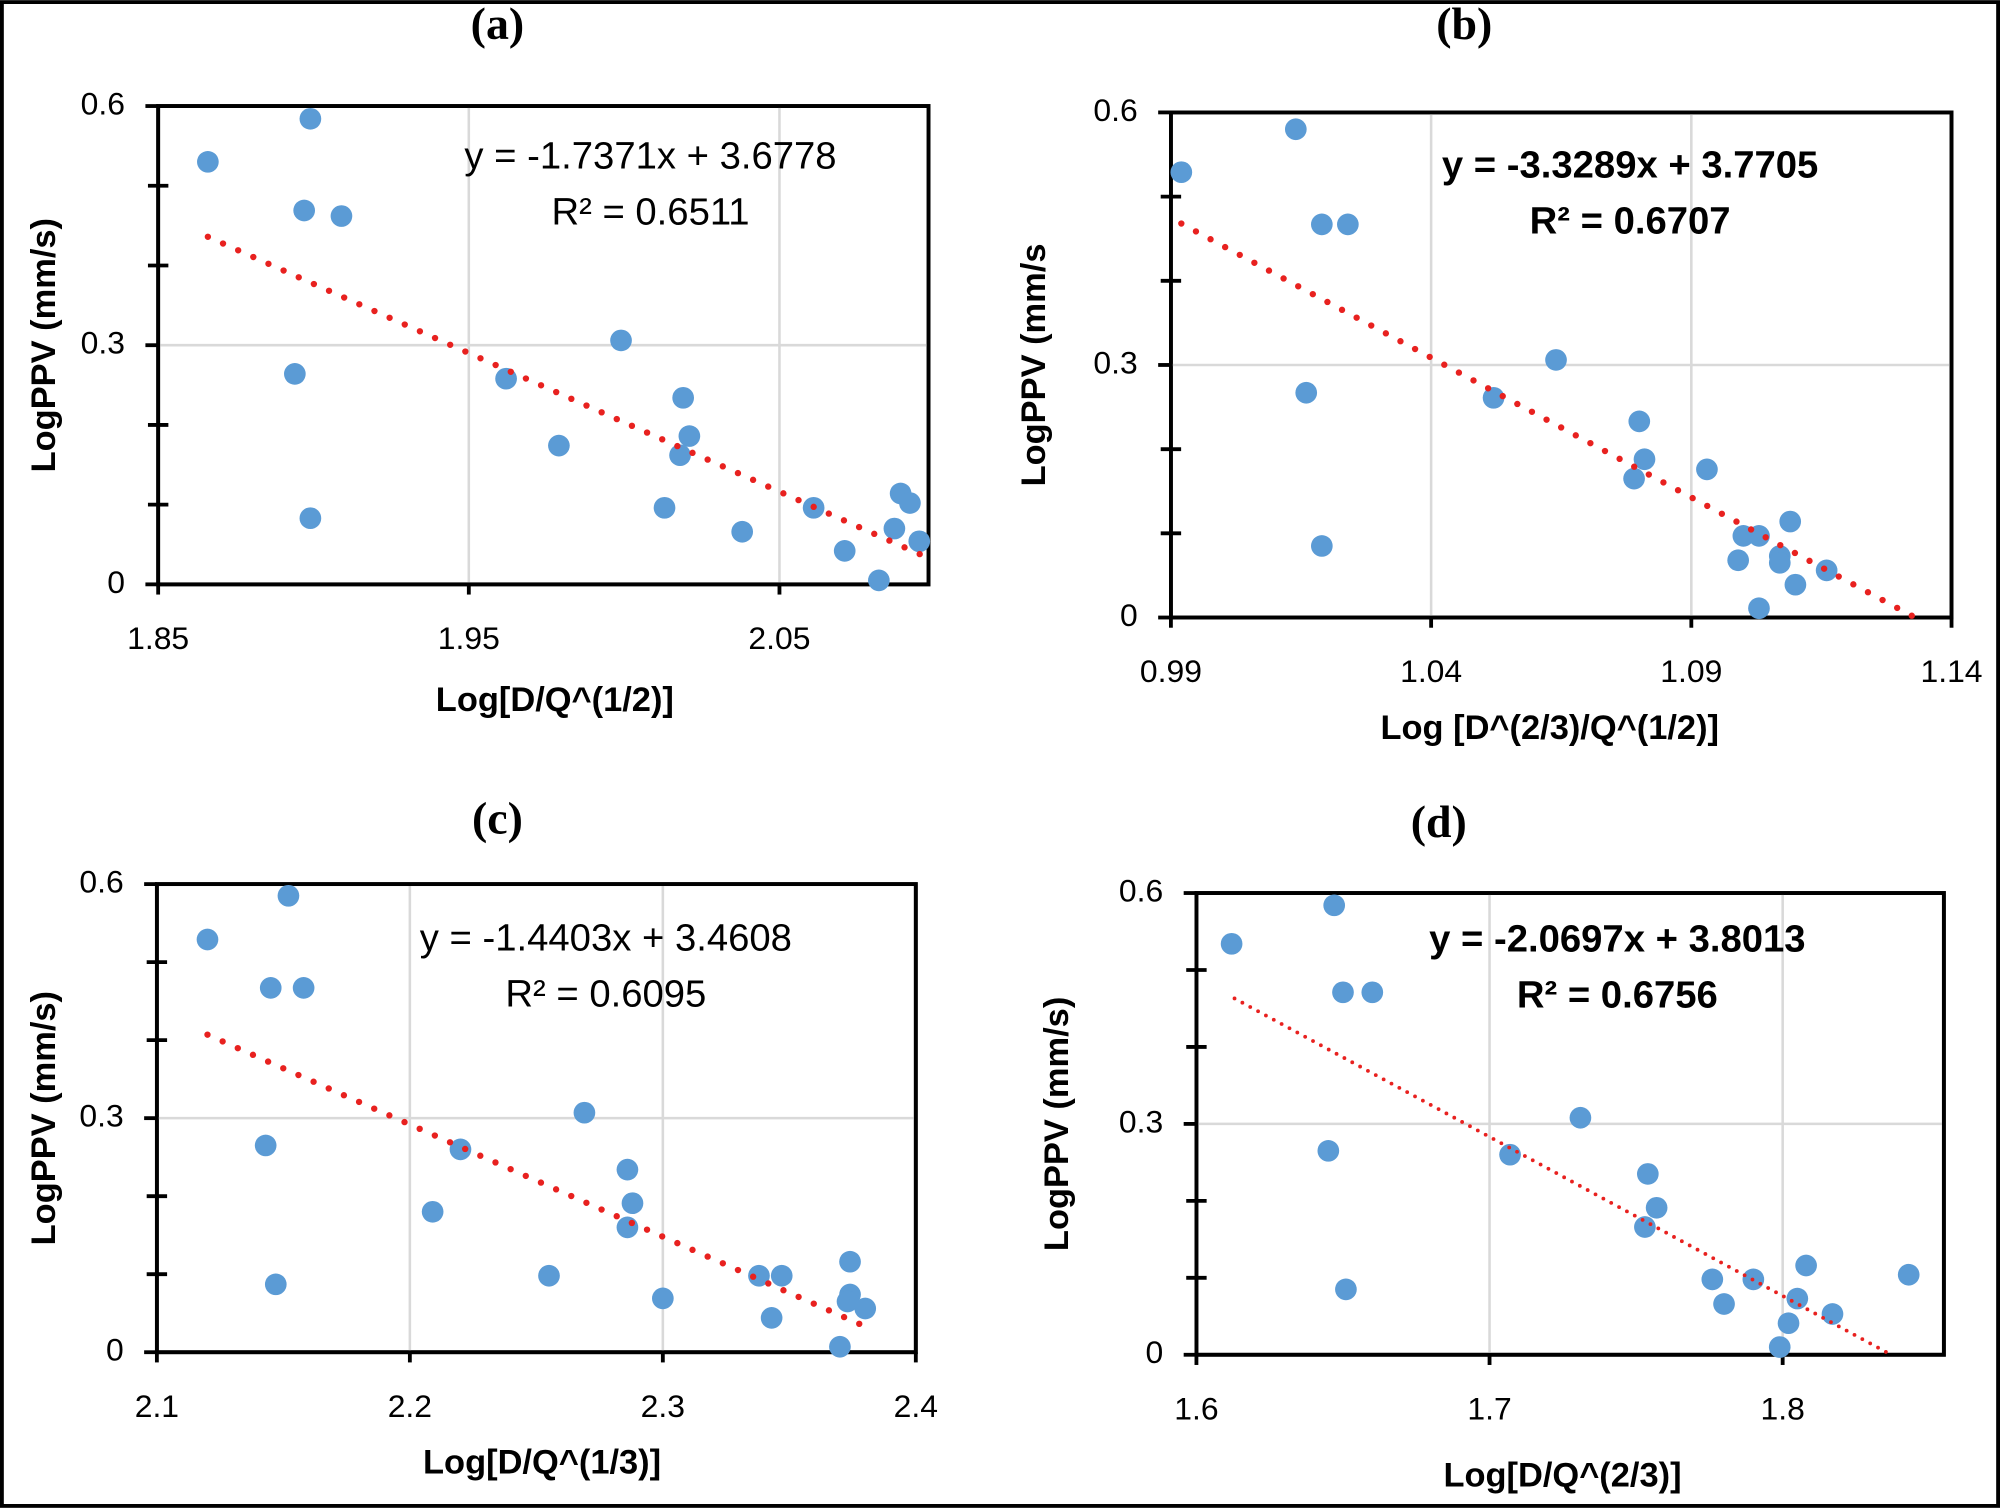 The height and width of the screenshot is (1508, 2000). I want to click on x-tick-label: 1.95, so click(469, 638).